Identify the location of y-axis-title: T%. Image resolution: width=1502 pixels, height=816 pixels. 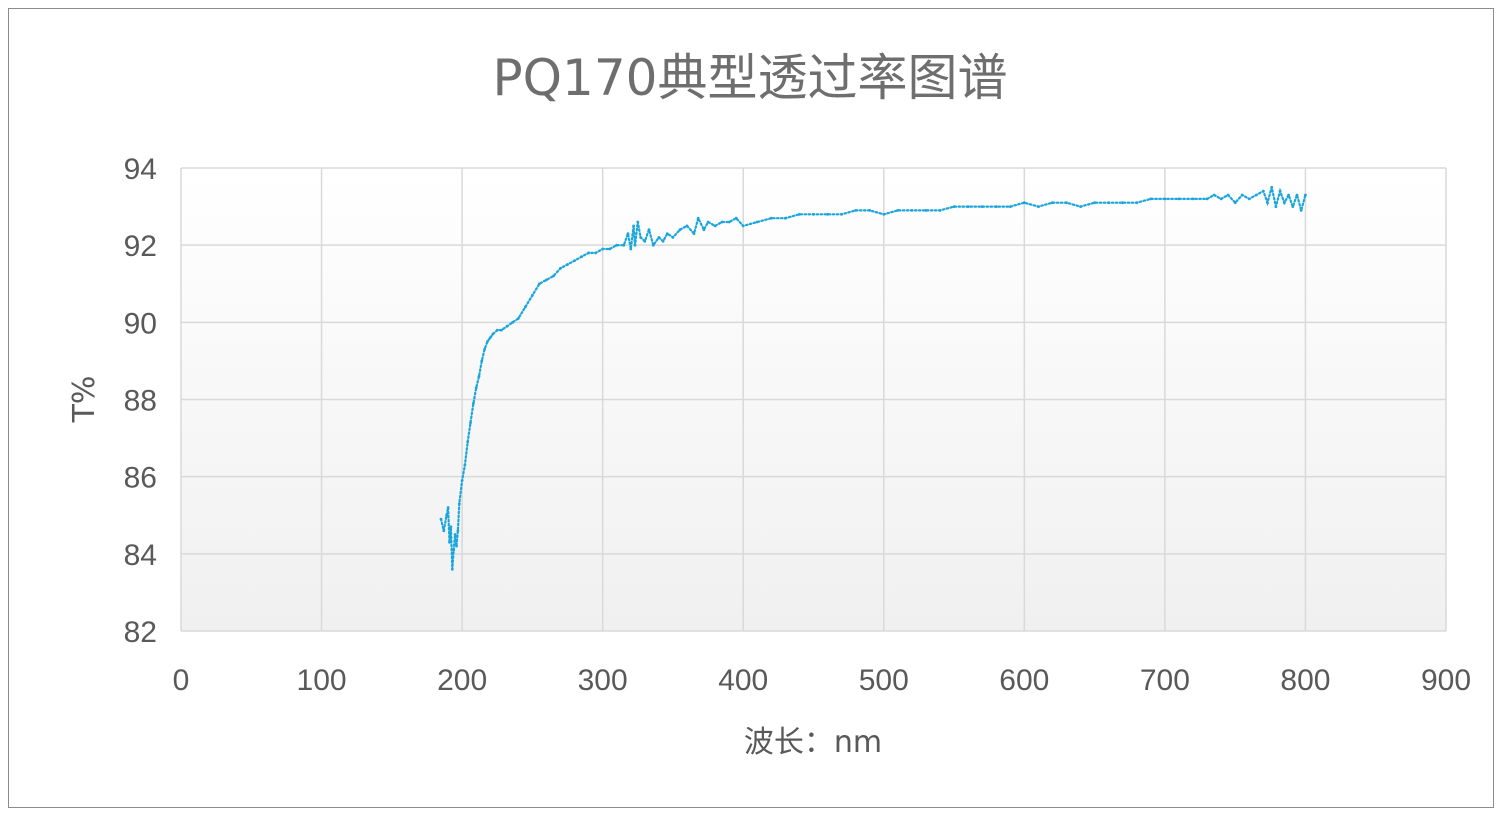
(84, 400).